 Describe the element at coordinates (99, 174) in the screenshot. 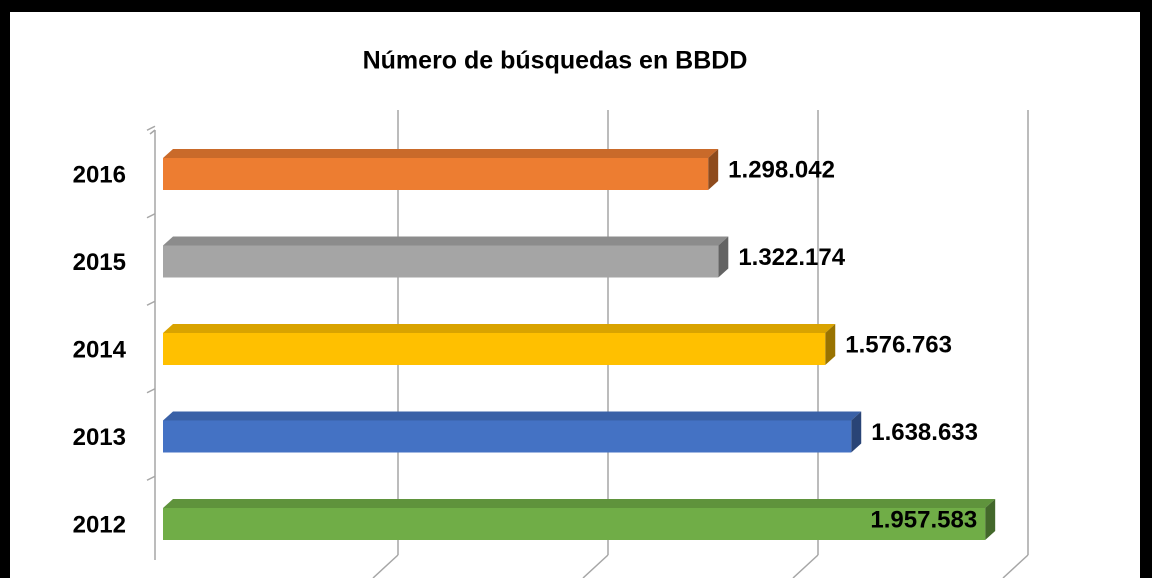

I see `category-label: 2016` at that location.